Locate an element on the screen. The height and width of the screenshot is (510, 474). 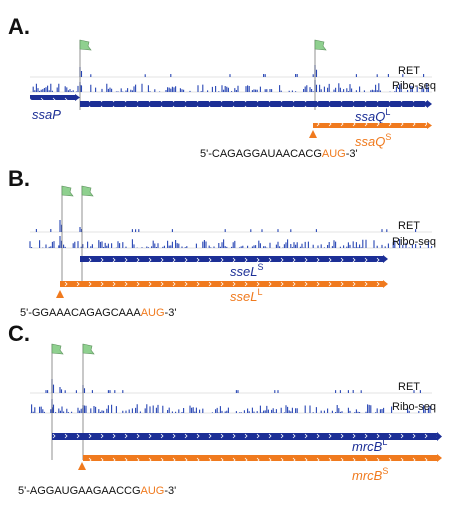
gene-label: ssaQS is located at coordinates (373, 140).